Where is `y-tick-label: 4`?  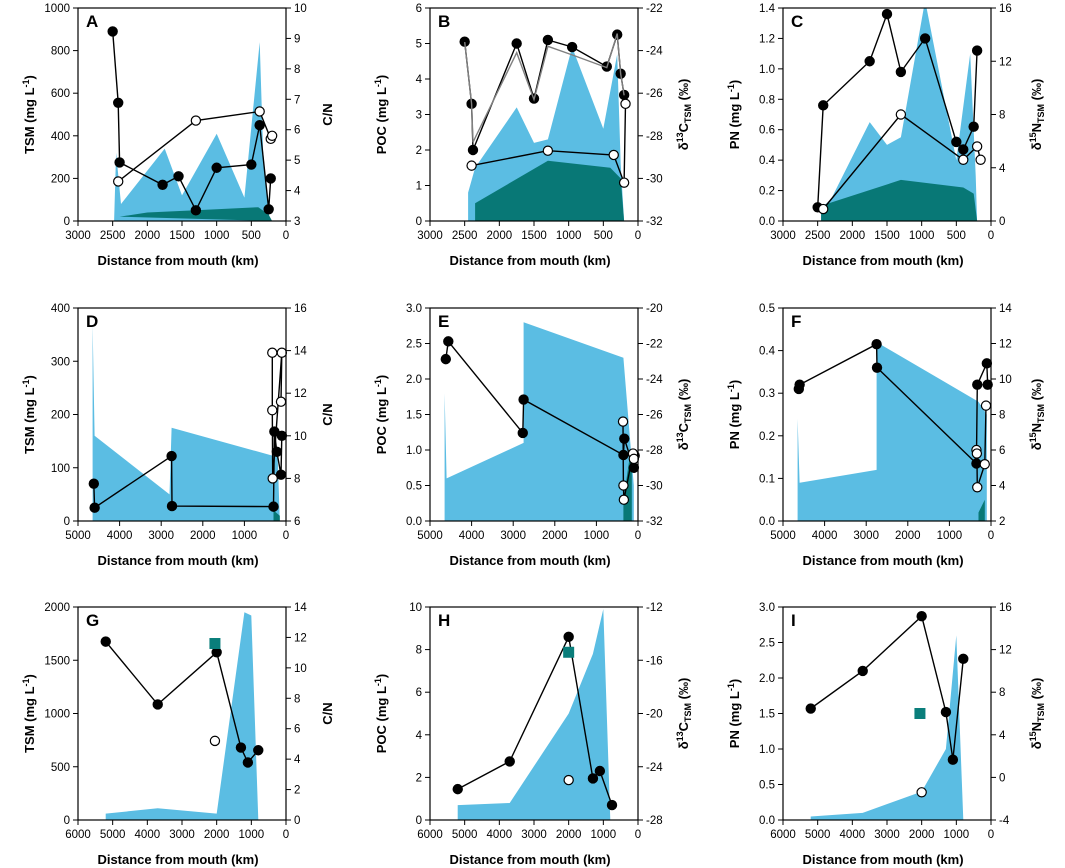
y-tick-label: 4 is located at coordinates (419, 736).